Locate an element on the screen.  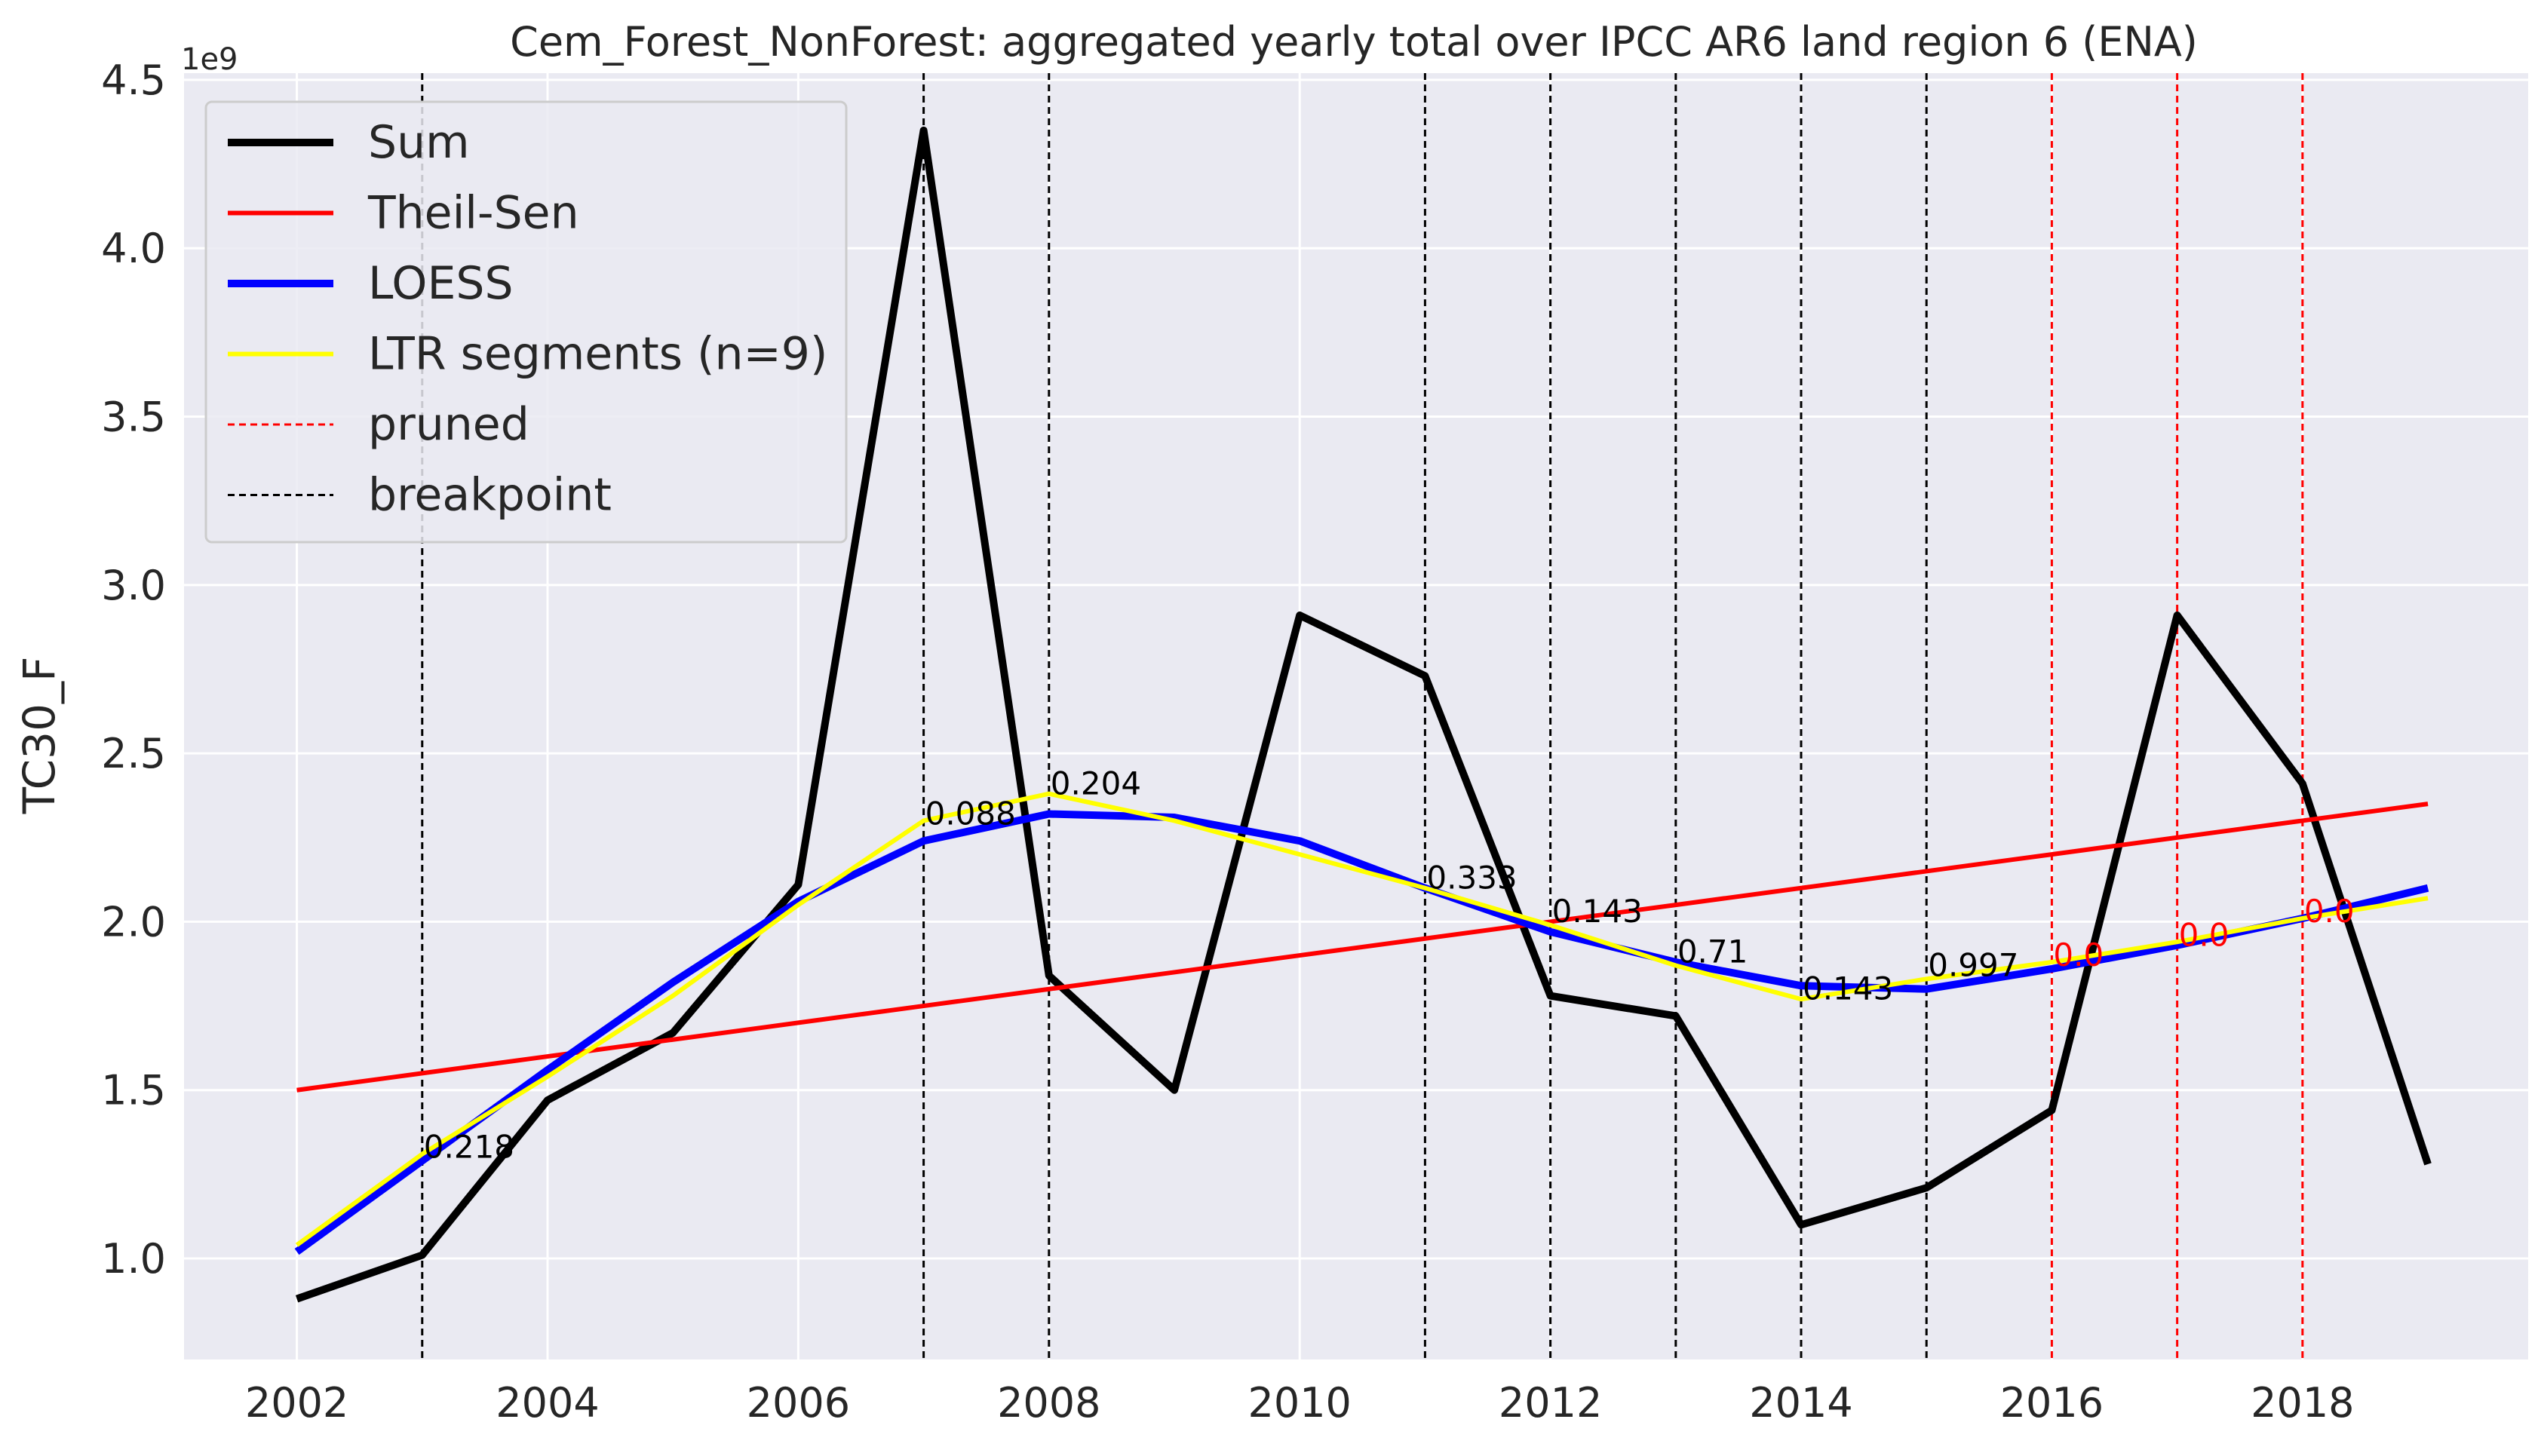
y-tick-label: 4.0 is located at coordinates (134, 248).